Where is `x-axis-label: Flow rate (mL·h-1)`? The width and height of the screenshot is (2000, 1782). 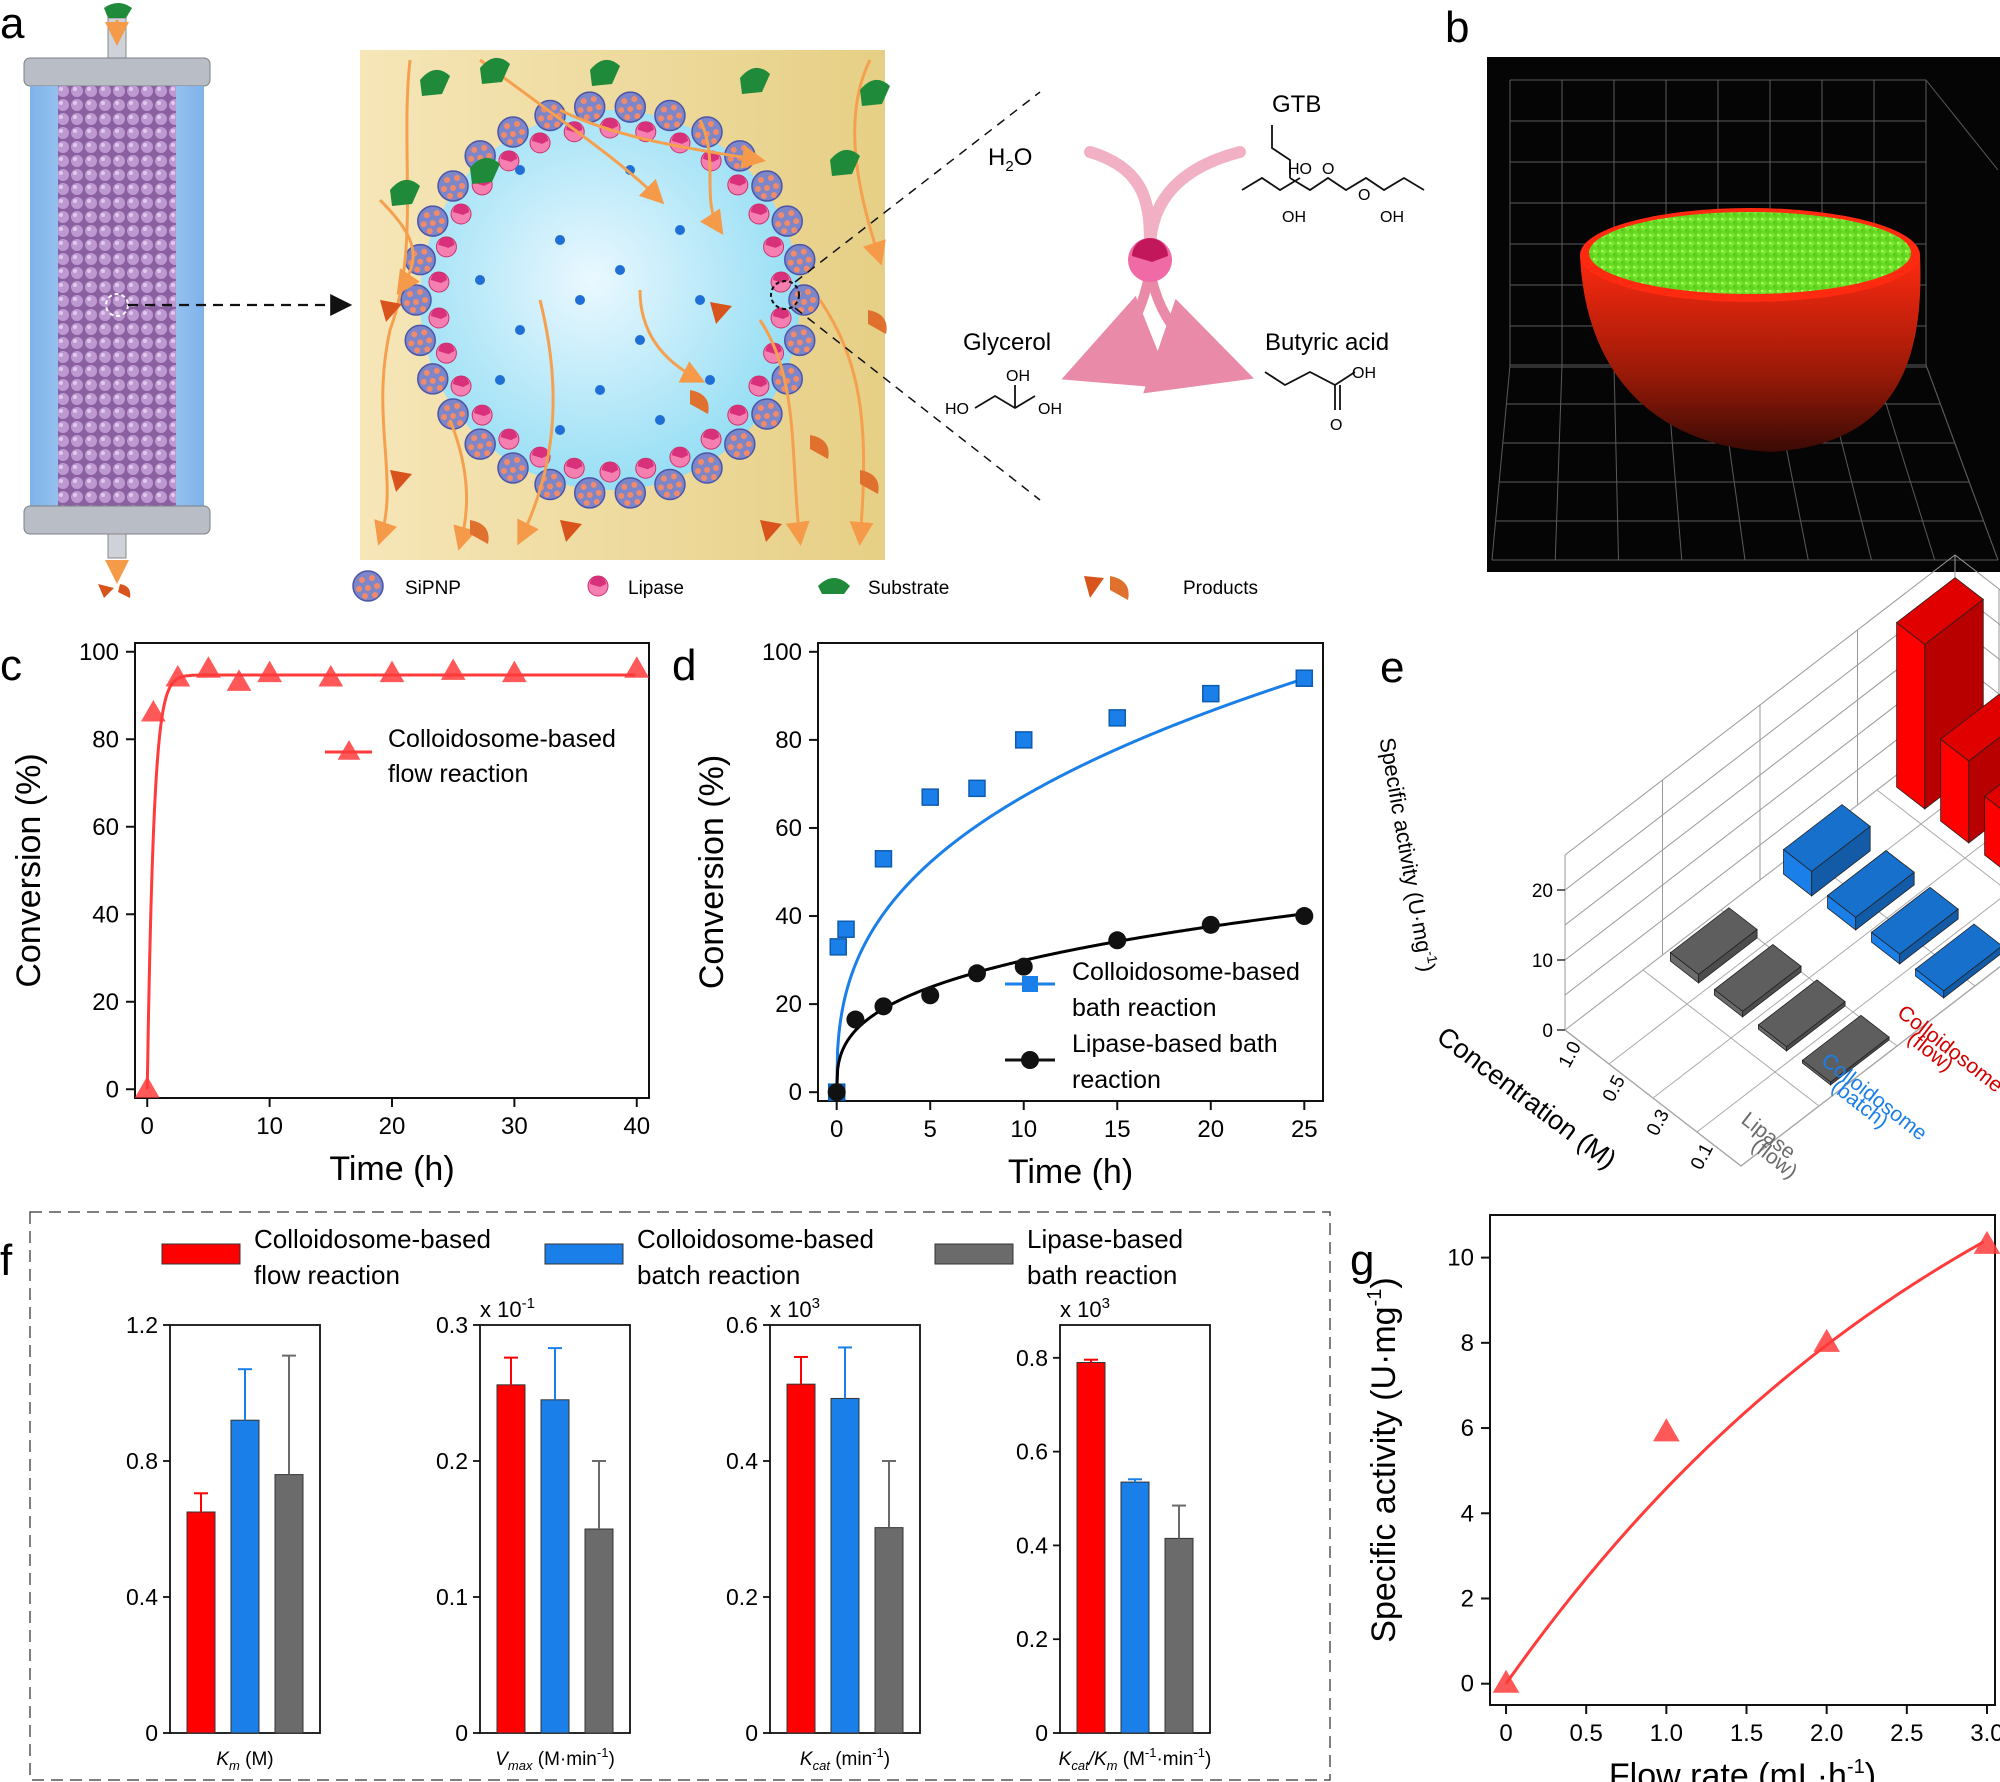
x-axis-label: Flow rate (mL·h-1) is located at coordinates (1742, 1769).